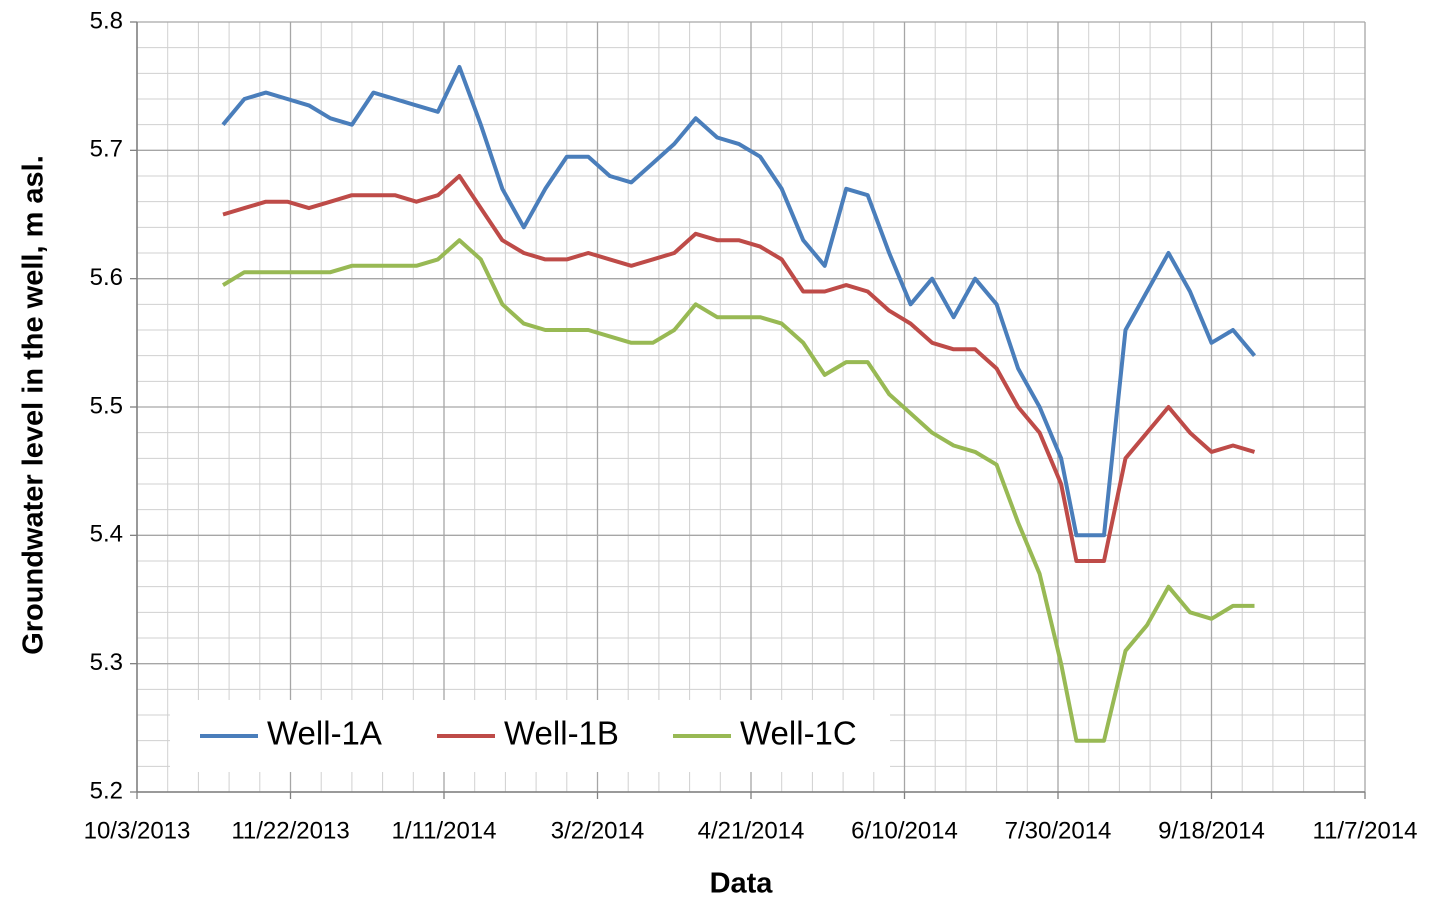 This screenshot has width=1454, height=903. What do you see at coordinates (106, 534) in the screenshot?
I see `y-tick-label: 5.4` at bounding box center [106, 534].